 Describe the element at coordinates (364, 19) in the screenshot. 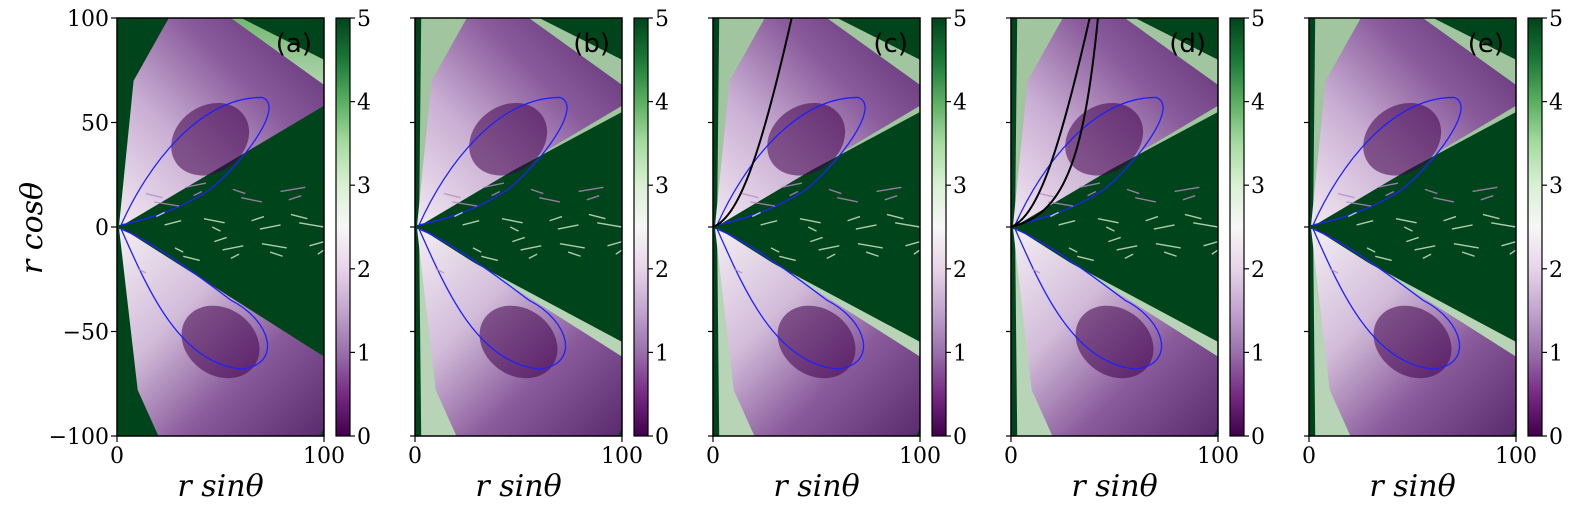

I see `colorbar-tick-label: 5` at that location.